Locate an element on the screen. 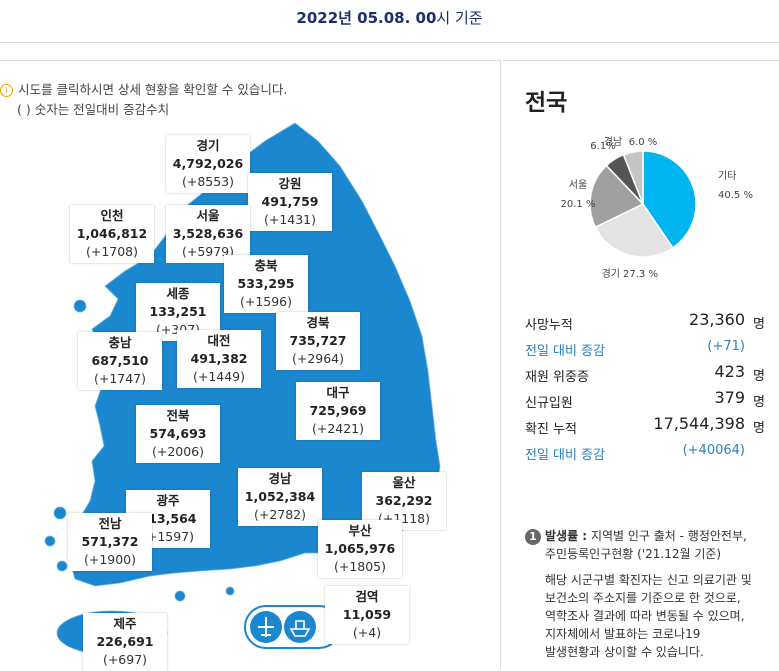  region-total: 491,759 is located at coordinates (290, 201).